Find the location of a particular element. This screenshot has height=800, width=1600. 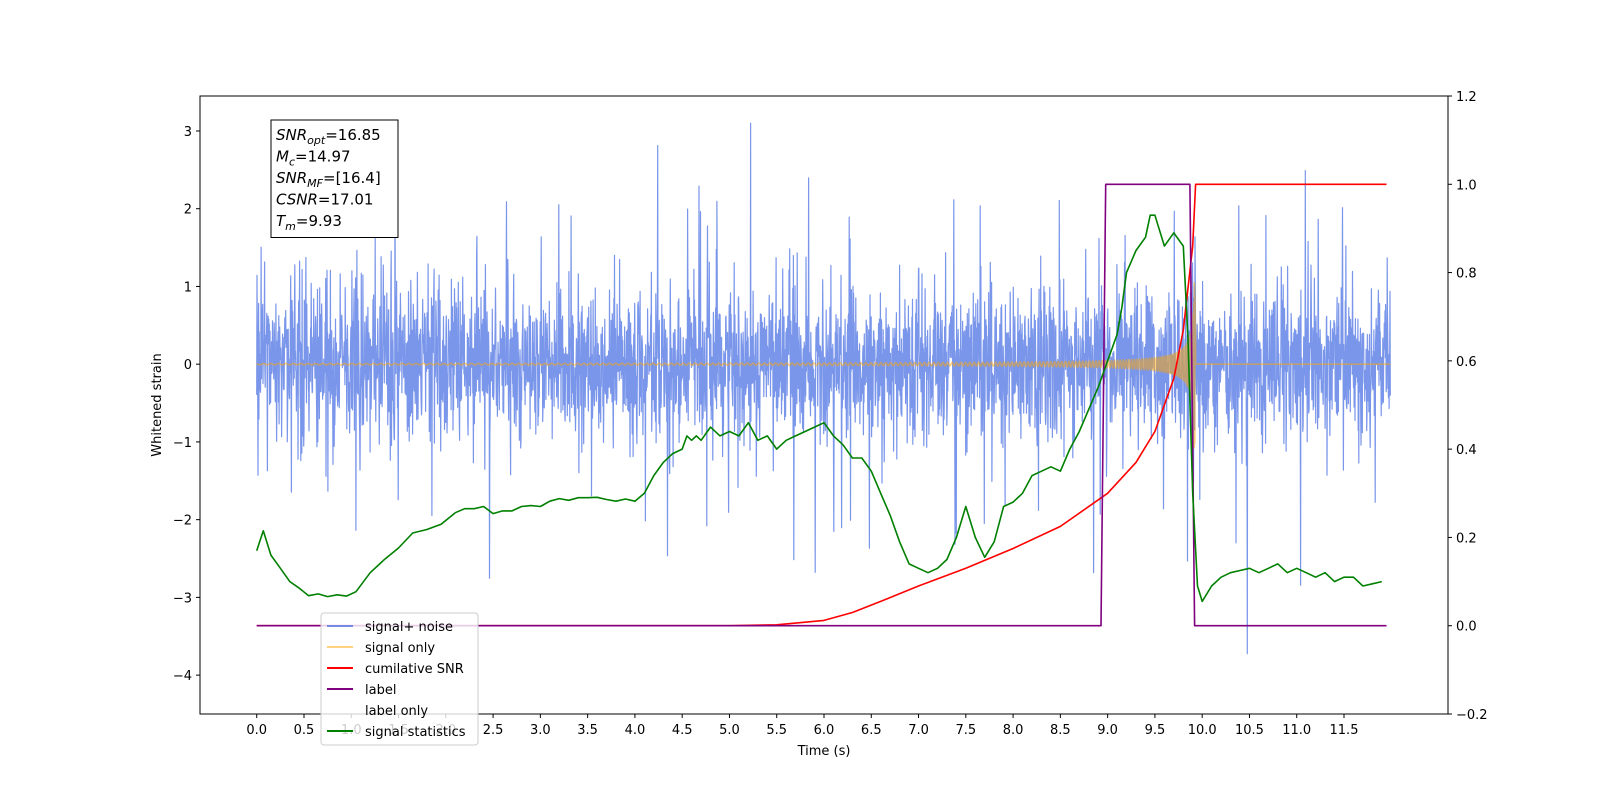

legend-label-label-only: label only is located at coordinates (396, 711).